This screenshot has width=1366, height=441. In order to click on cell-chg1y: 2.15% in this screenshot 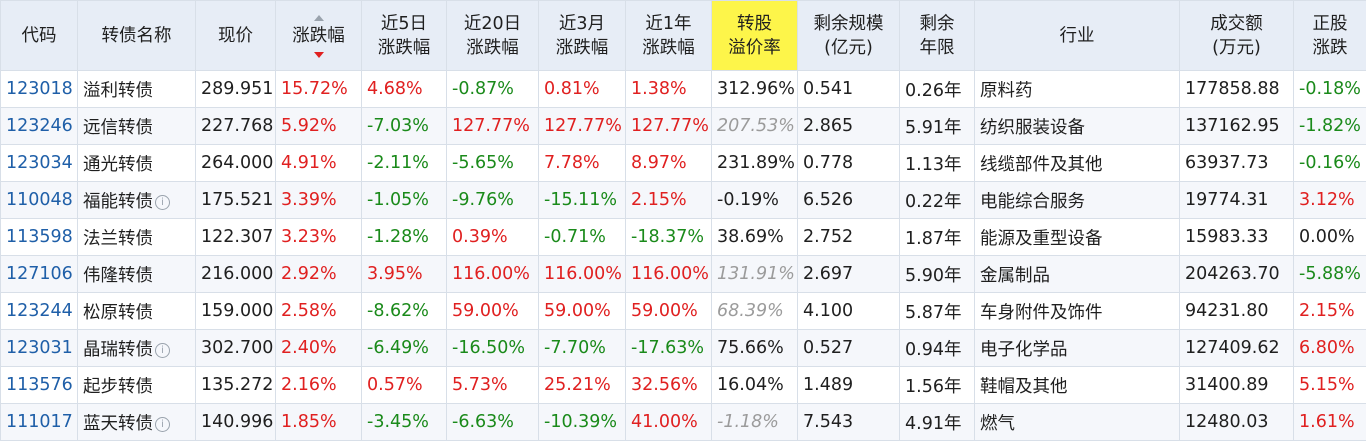, I will do `click(668, 200)`.